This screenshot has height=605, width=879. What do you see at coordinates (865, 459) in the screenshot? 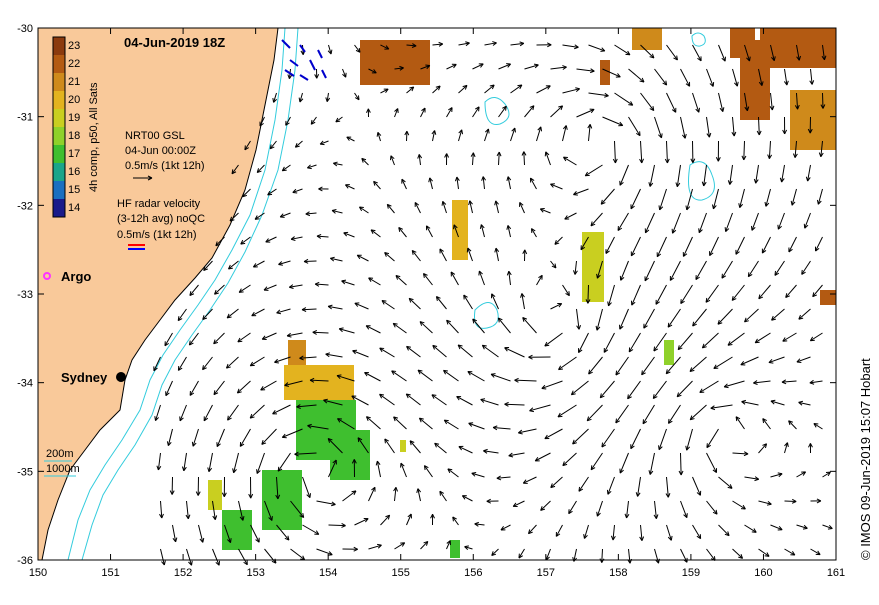
I see `credit-text: © IMOS 09-Jun-2019 15:07 Hobart` at bounding box center [865, 459].